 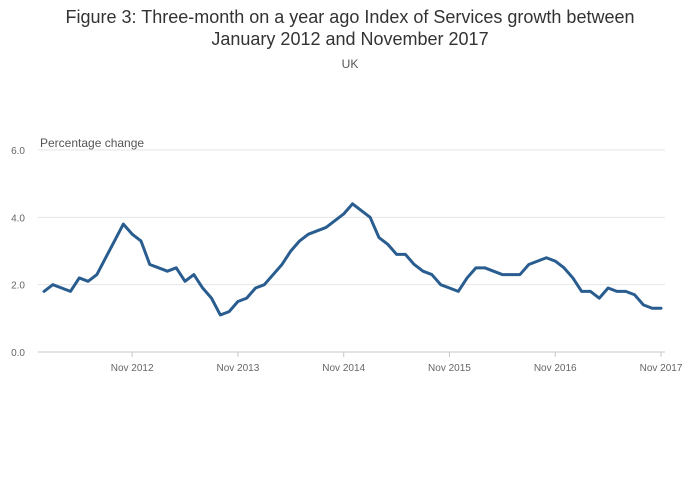 What do you see at coordinates (555, 368) in the screenshot?
I see `x-tick-label: Nov 2016` at bounding box center [555, 368].